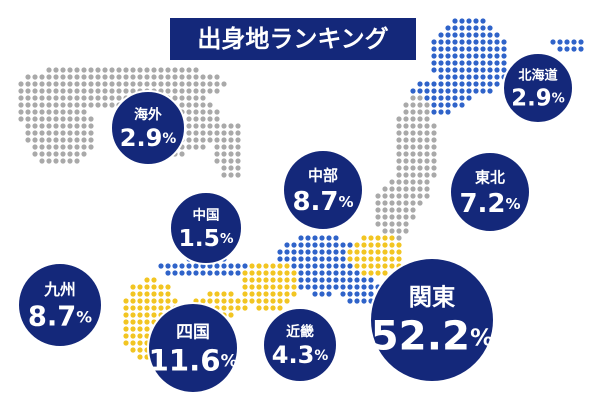 This screenshot has width=600, height=400. Describe the element at coordinates (537, 74) in the screenshot. I see `region-name: 北海道` at that location.